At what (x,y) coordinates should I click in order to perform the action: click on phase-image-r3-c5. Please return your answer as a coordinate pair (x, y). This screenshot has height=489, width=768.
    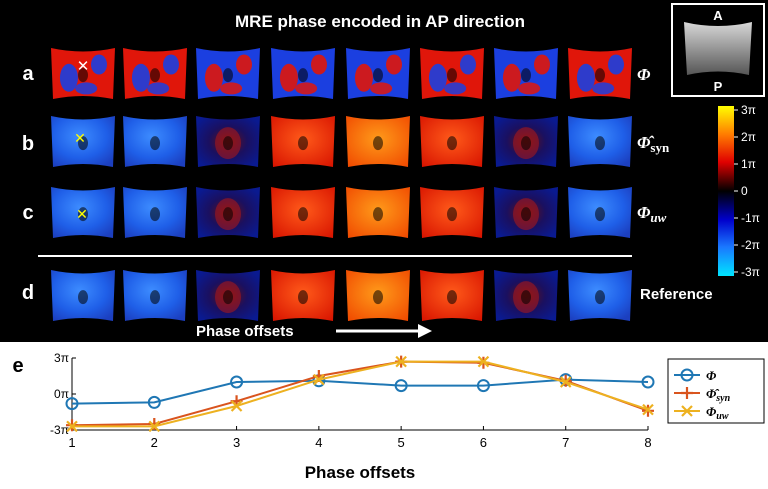
    Looking at the image, I should click on (378, 212).